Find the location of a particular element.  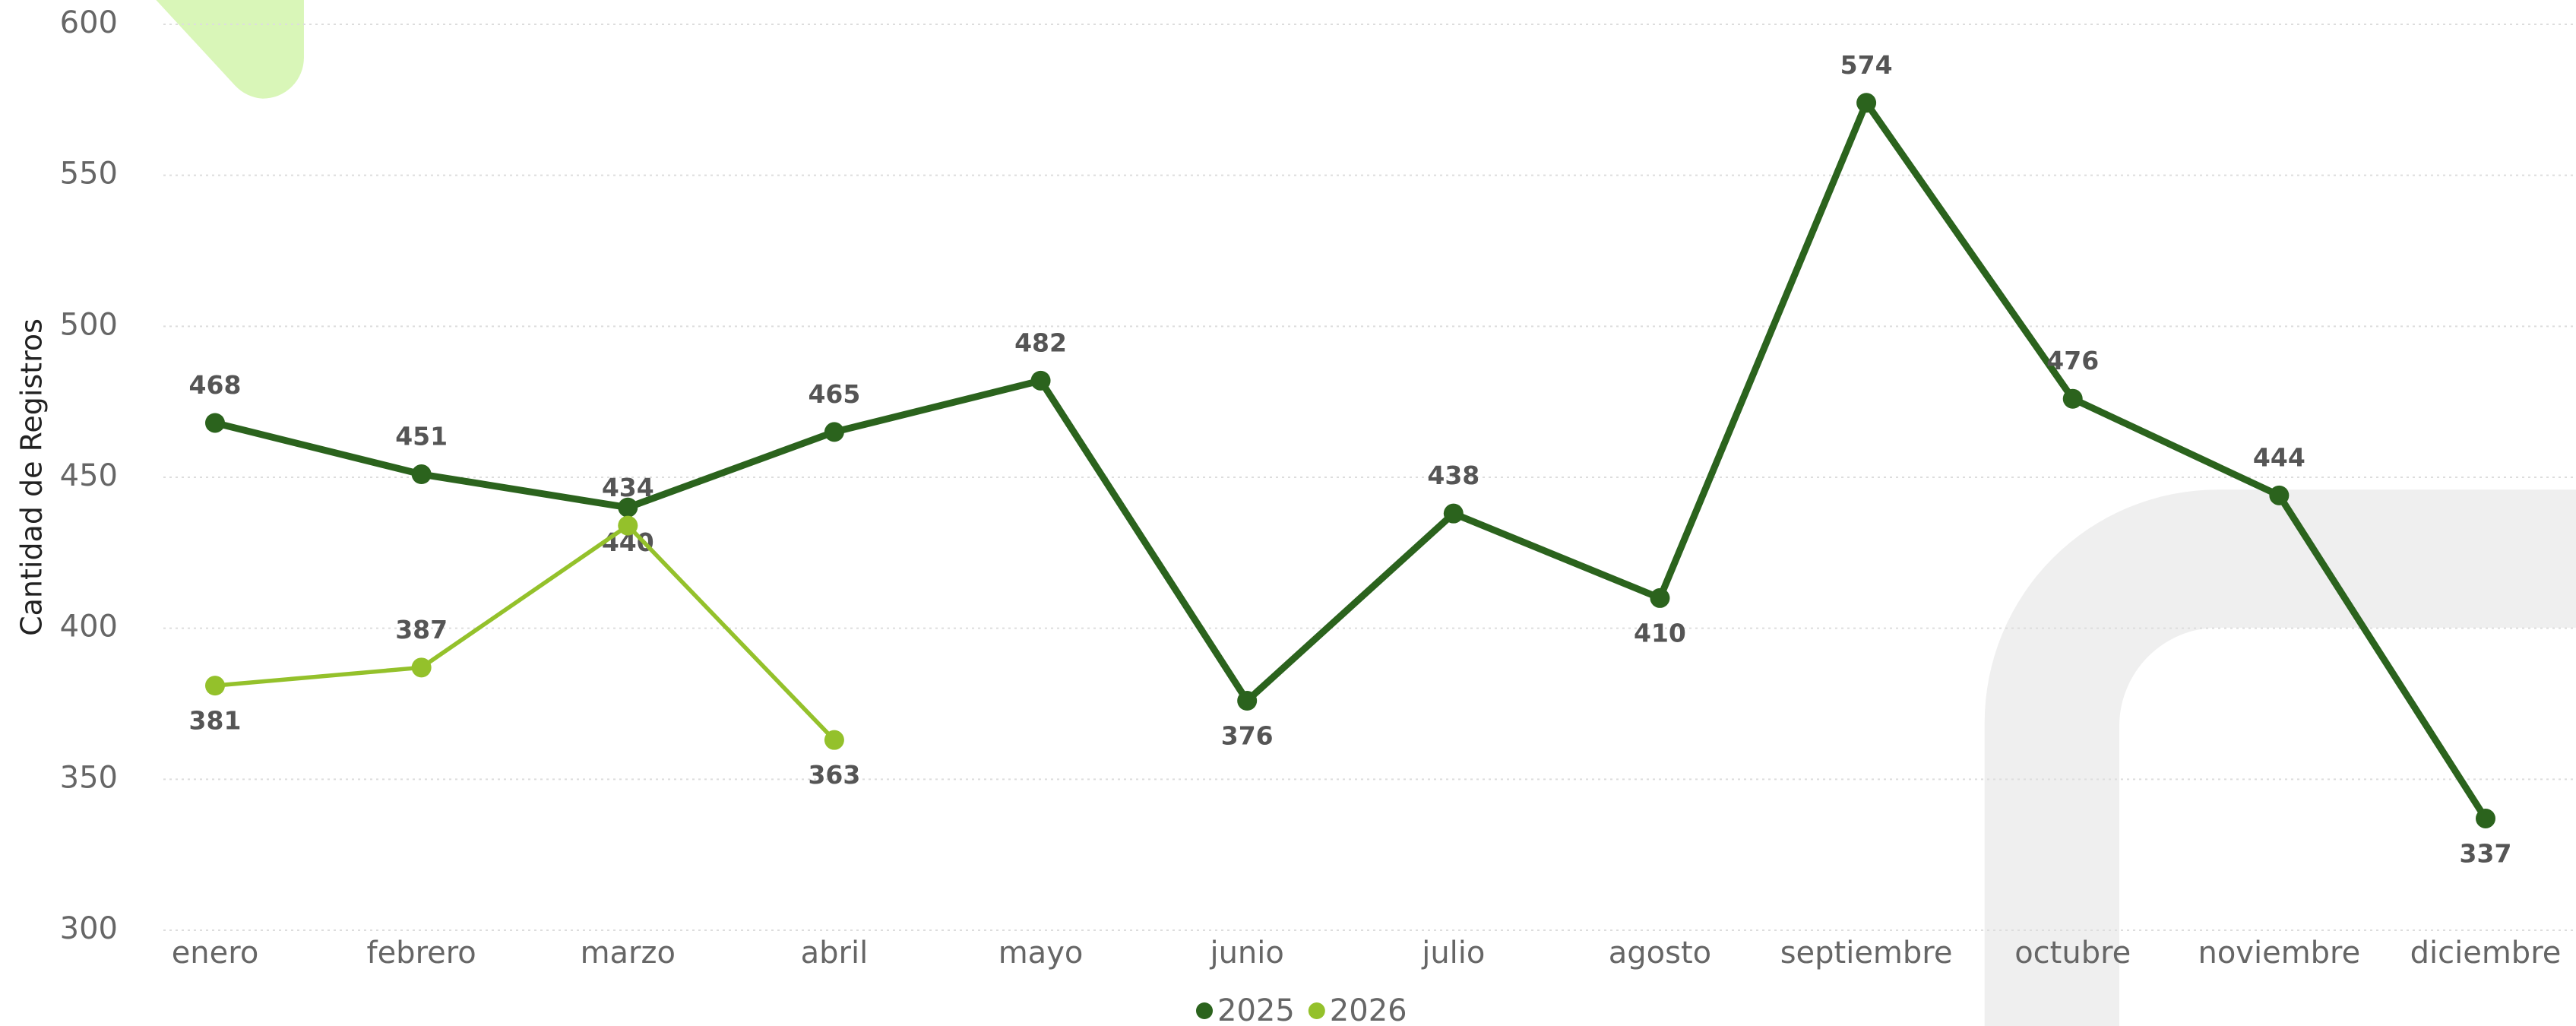

x-tick-label: agosto is located at coordinates (1660, 953).